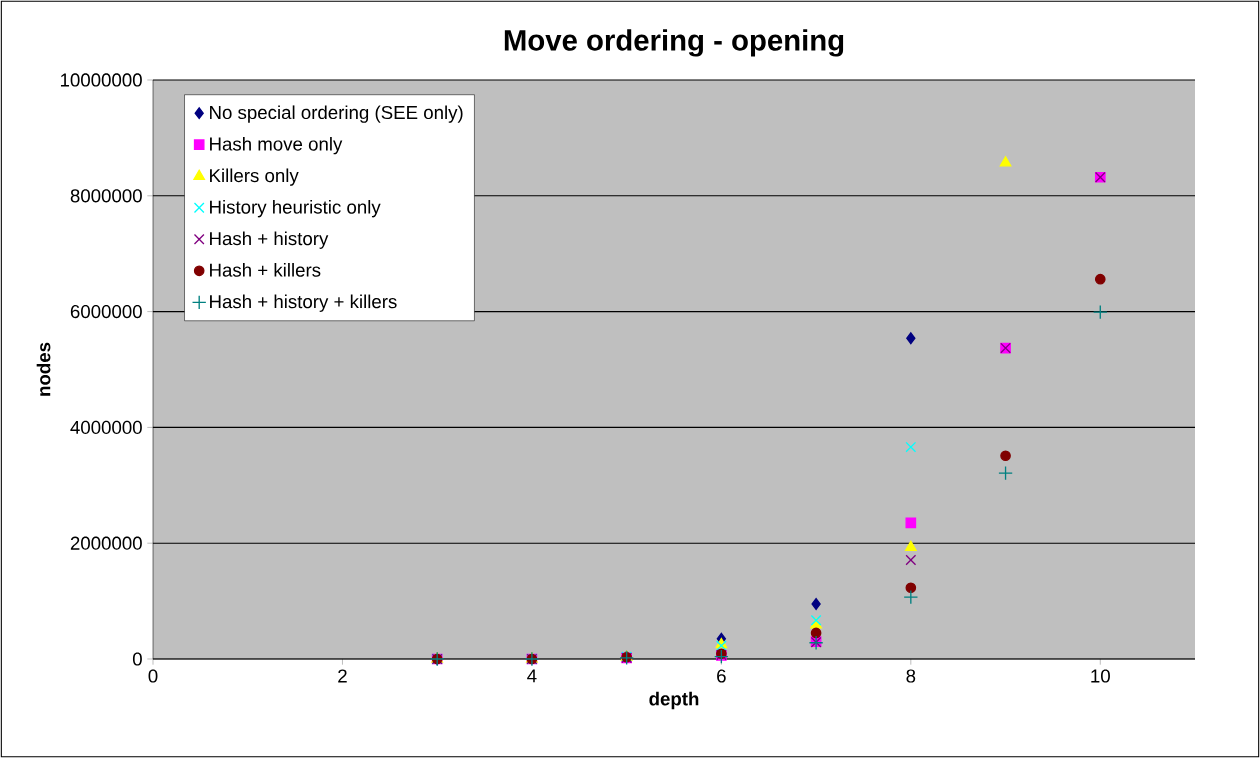 The height and width of the screenshot is (758, 1260). What do you see at coordinates (532, 676) in the screenshot?
I see `x-tick-label: 4` at bounding box center [532, 676].